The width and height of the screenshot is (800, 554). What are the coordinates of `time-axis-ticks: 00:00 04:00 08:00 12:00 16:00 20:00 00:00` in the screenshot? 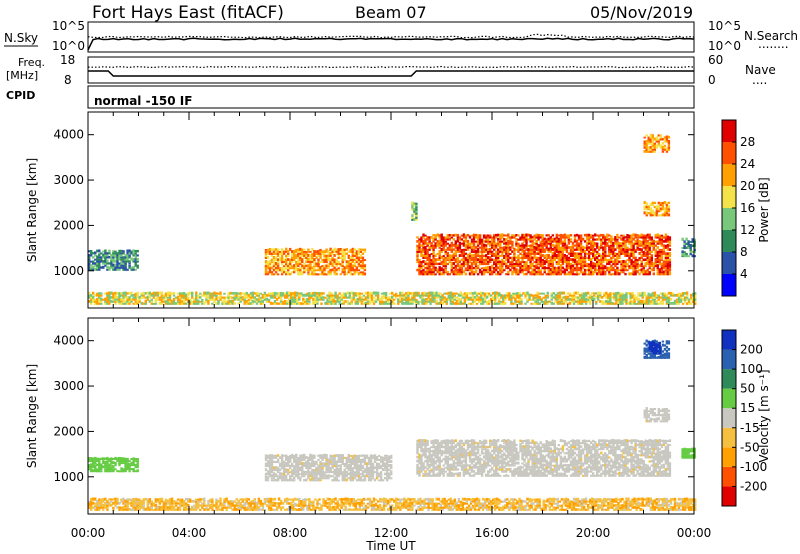 It's located at (391, 533).